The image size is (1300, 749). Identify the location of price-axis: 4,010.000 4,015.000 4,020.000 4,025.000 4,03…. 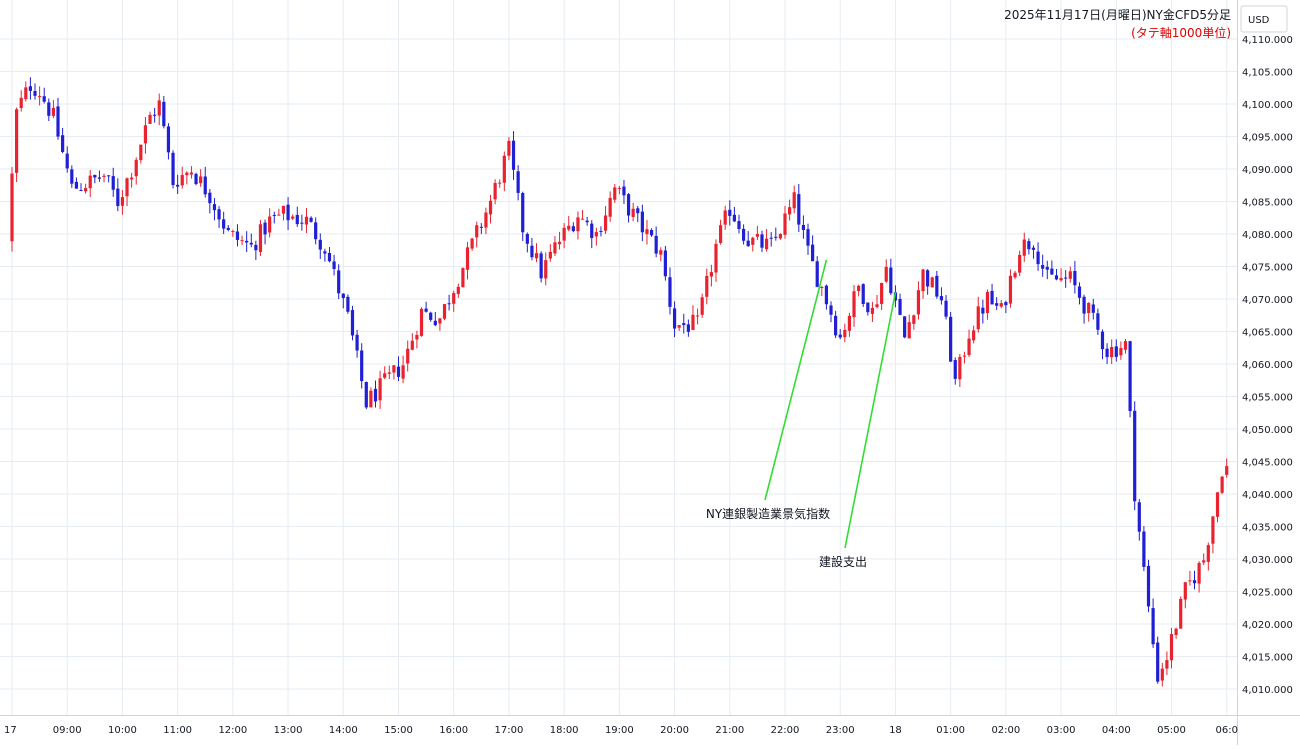
(1265, 372).